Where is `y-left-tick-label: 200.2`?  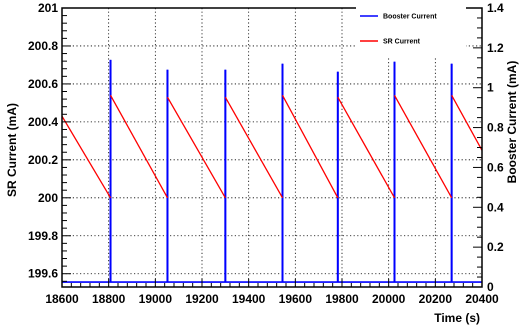
y-left-tick-label: 200.2 is located at coordinates (43, 160).